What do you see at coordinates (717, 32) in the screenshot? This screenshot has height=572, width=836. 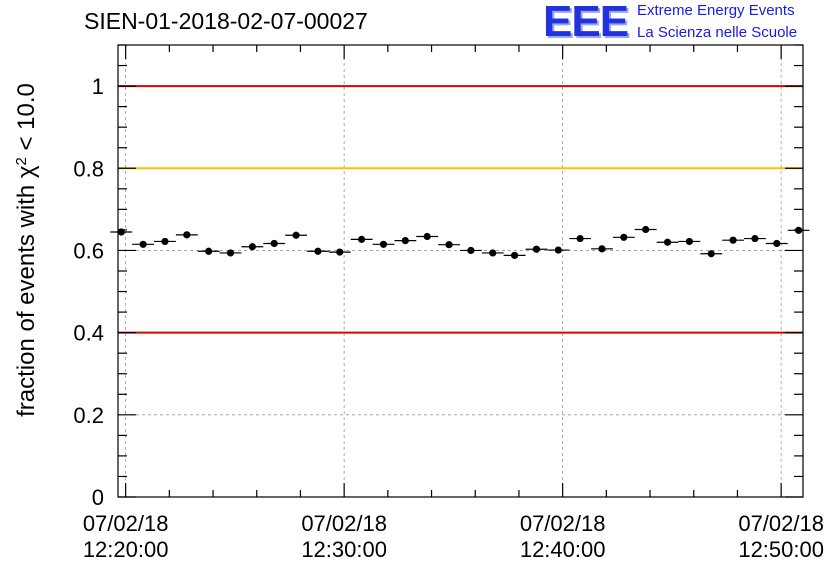 I see `eee-logo-line2: La Scienza nelle Scuole` at bounding box center [717, 32].